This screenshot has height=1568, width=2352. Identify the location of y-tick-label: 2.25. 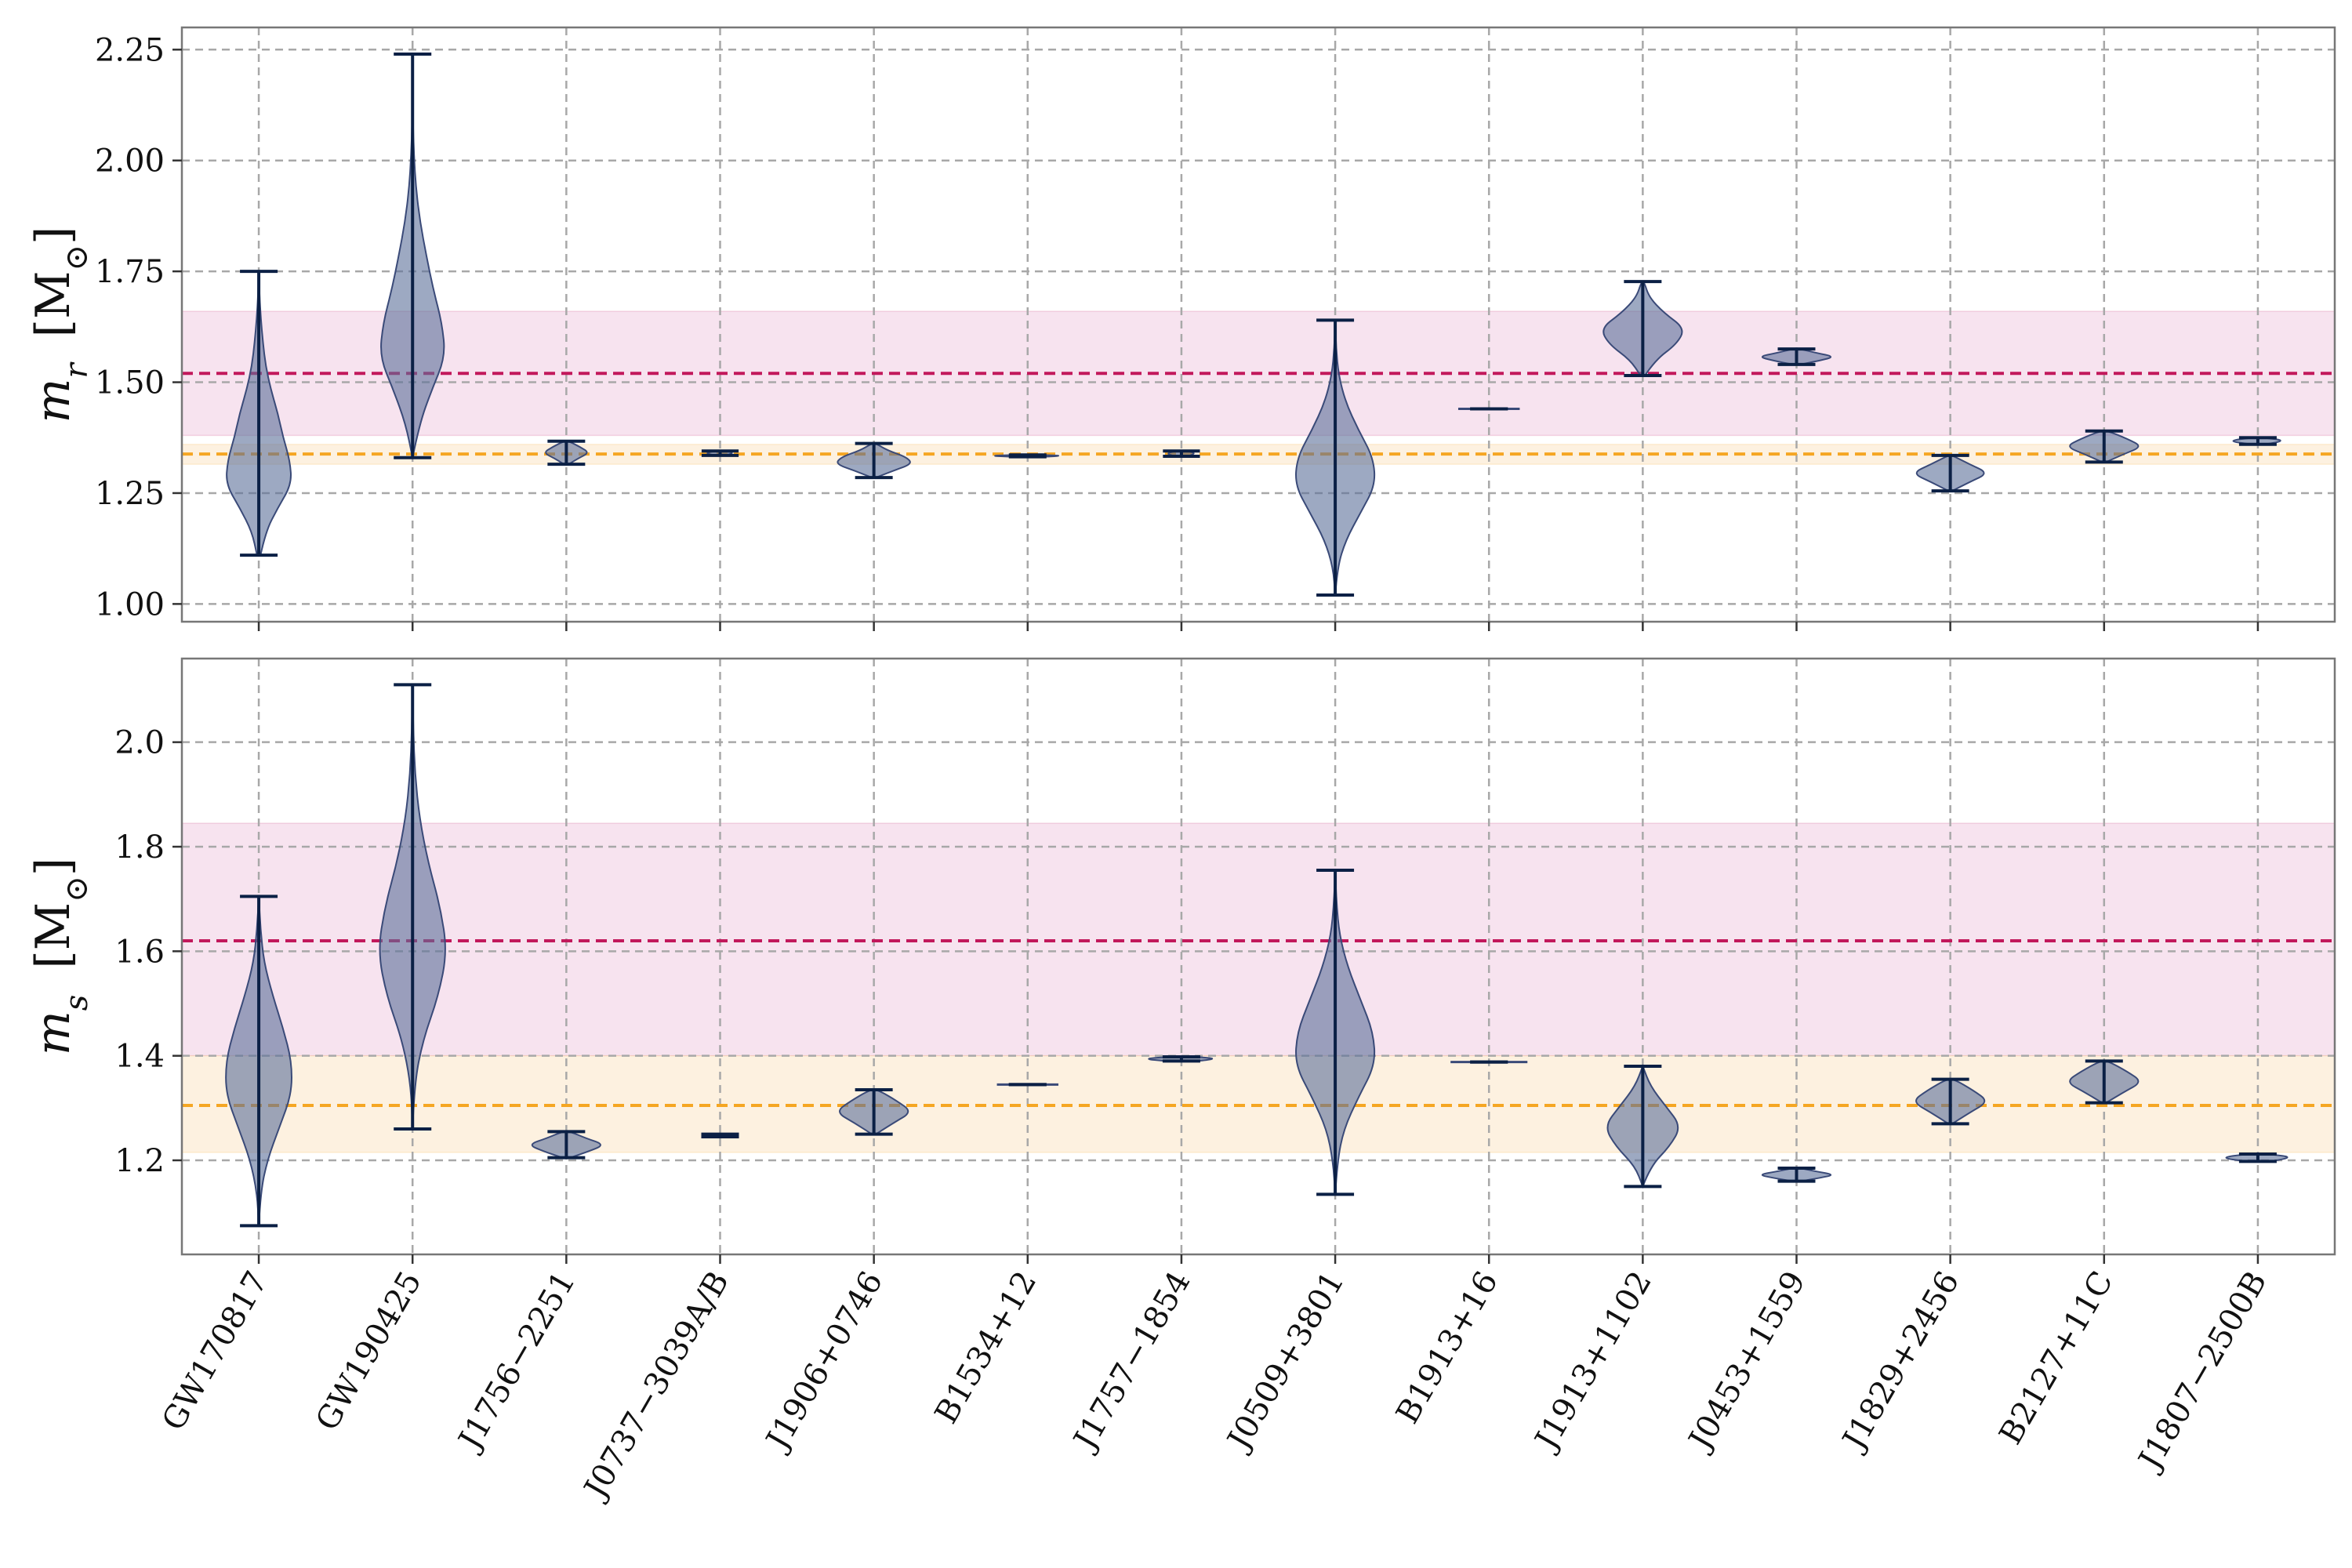
(130, 50).